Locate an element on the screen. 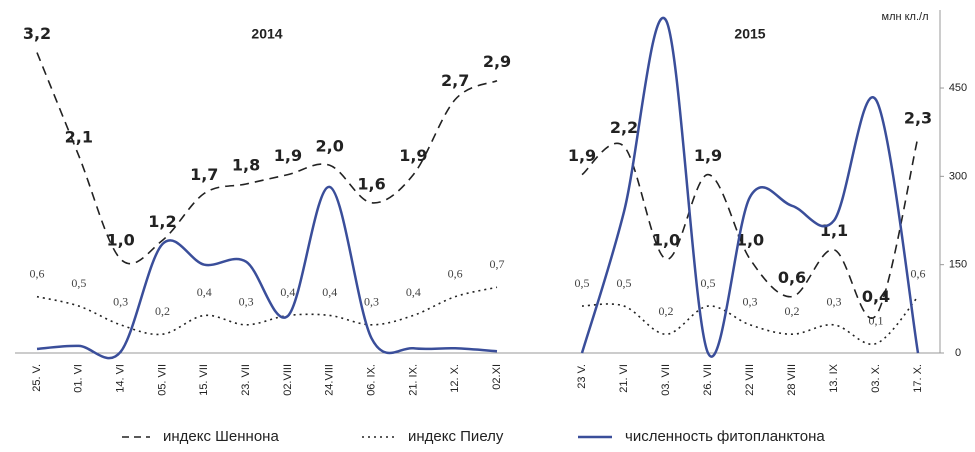 This screenshot has width=975, height=452. y2-tick-label: 450 is located at coordinates (958, 88).